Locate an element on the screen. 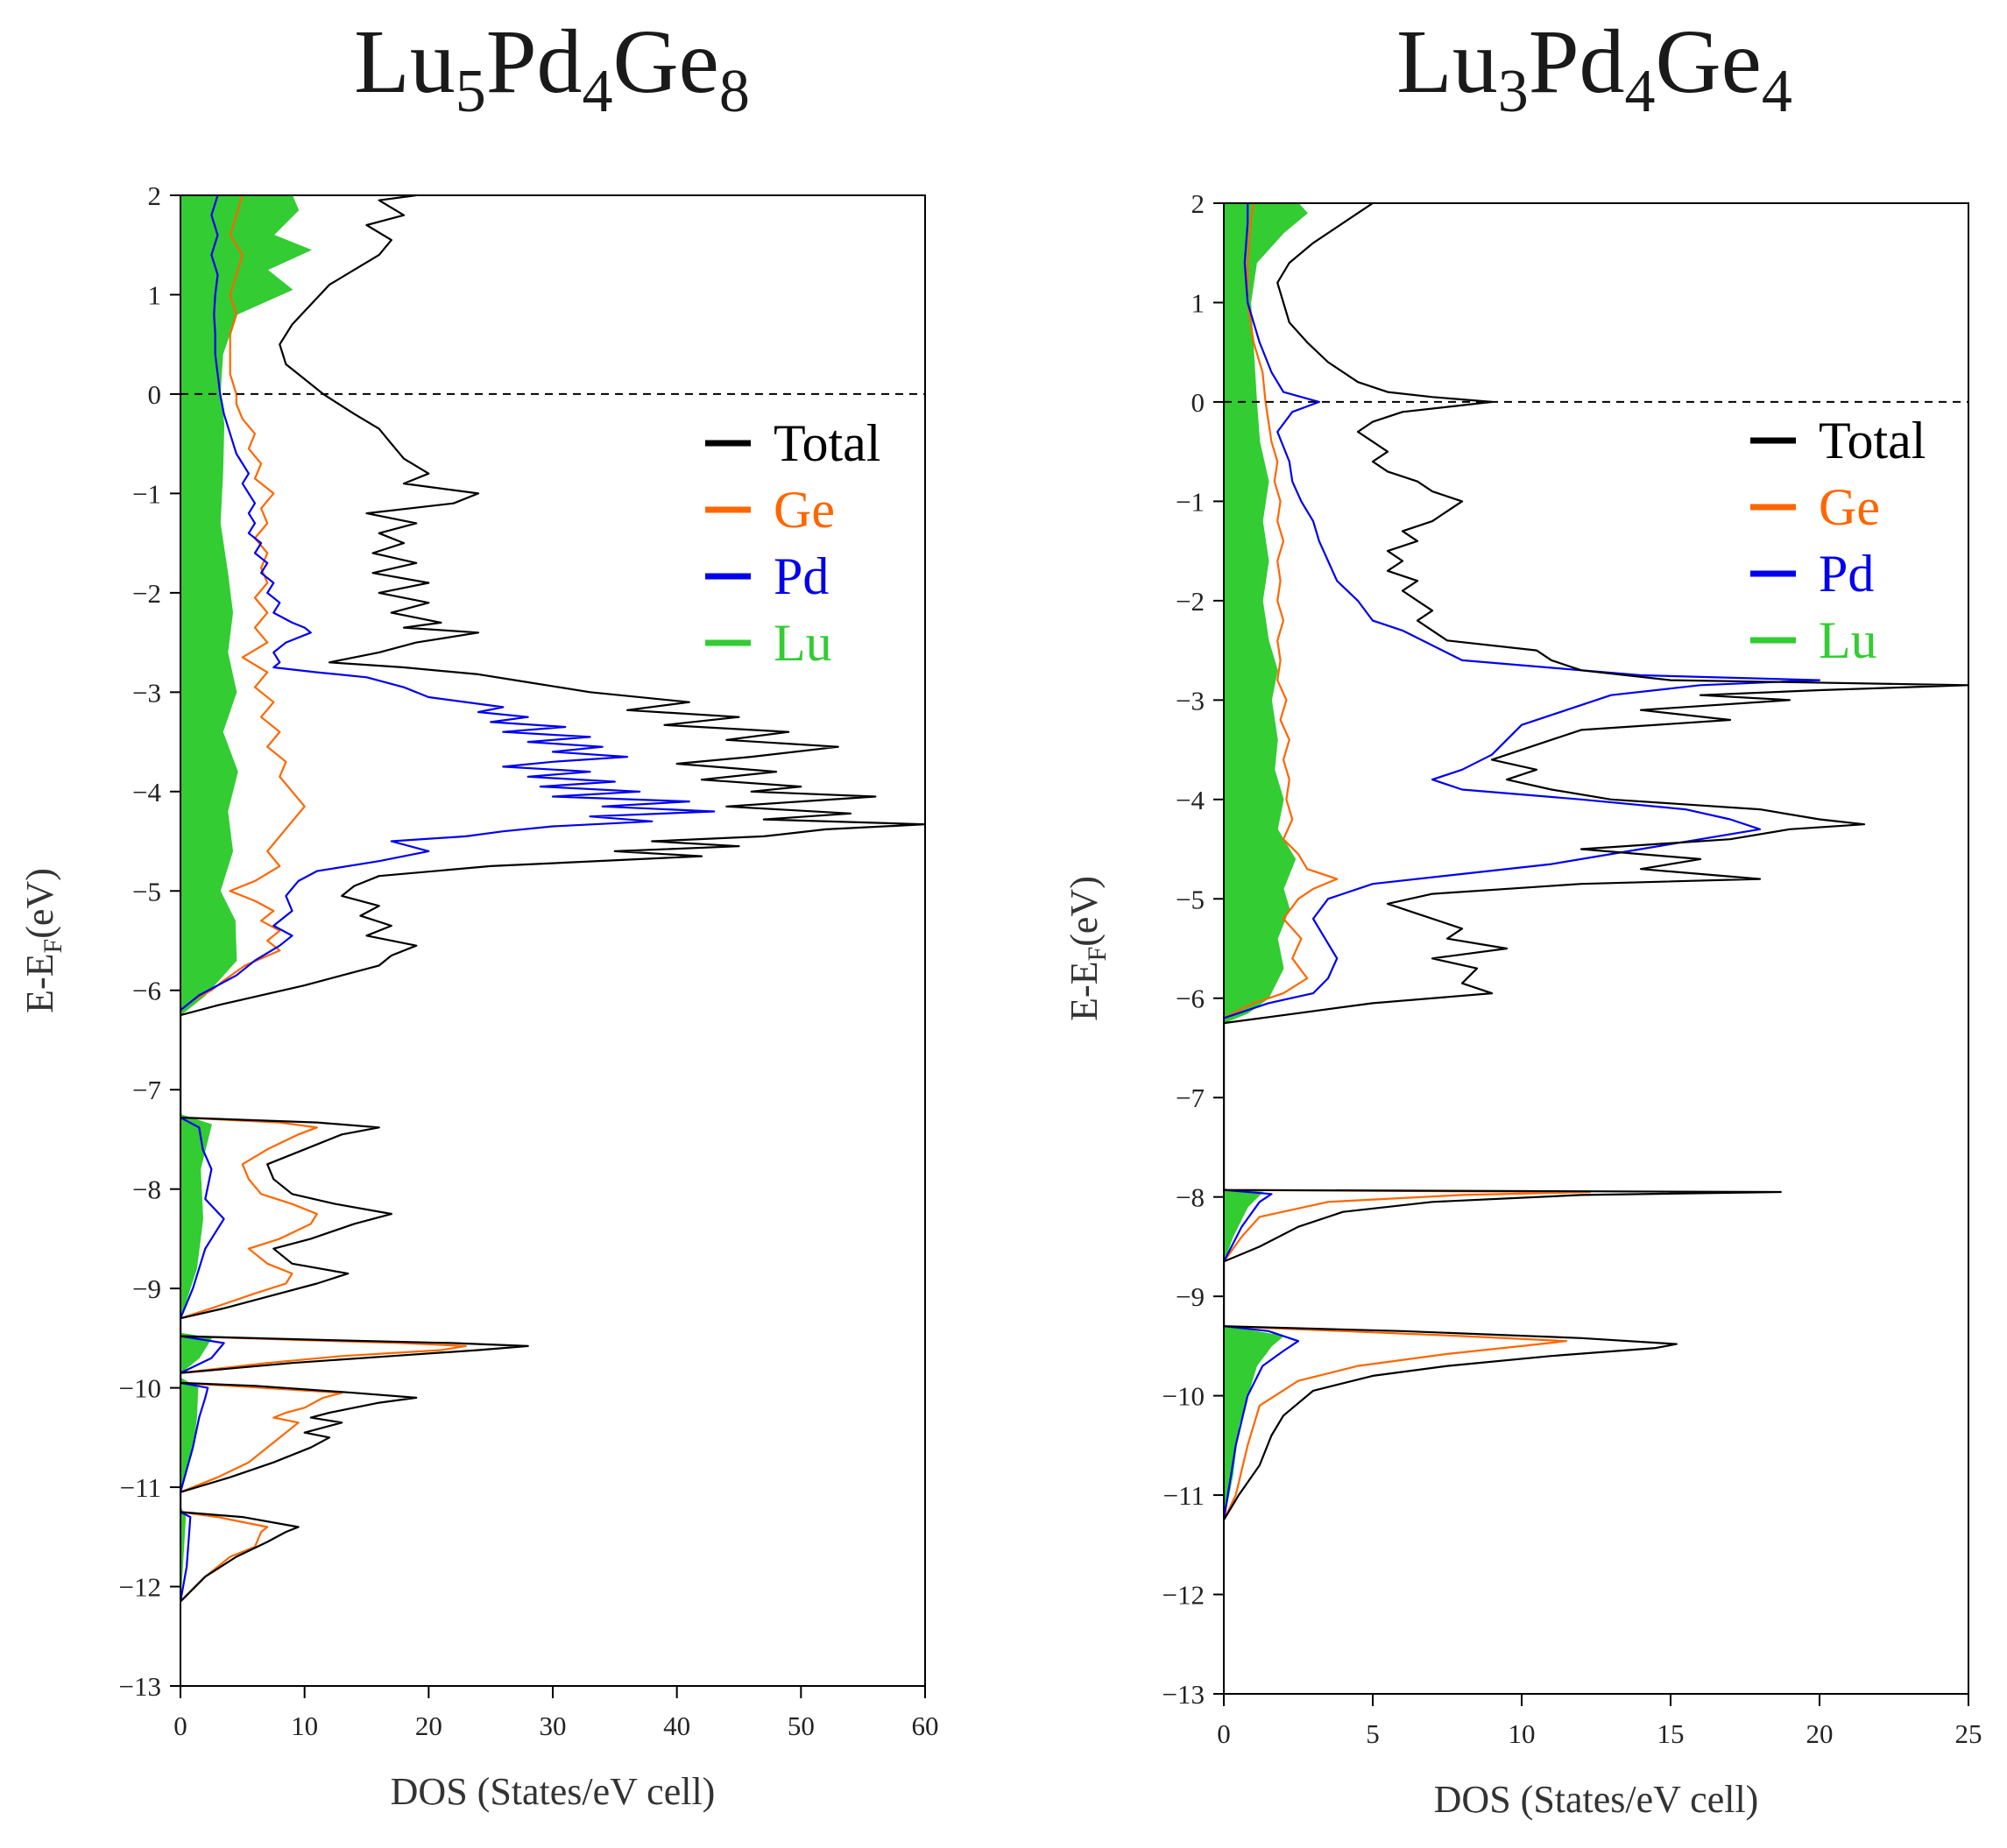 The width and height of the screenshot is (2007, 1848). title-subscript: 3 is located at coordinates (1514, 91).